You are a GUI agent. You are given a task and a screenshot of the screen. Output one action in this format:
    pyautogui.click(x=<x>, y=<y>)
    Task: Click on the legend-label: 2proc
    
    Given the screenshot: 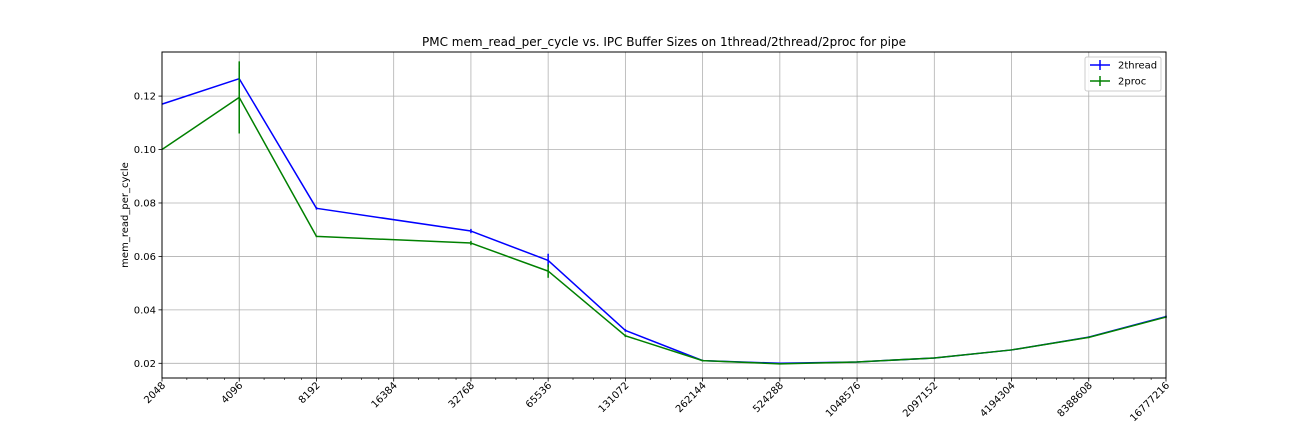 What is the action you would take?
    pyautogui.click(x=1132, y=82)
    